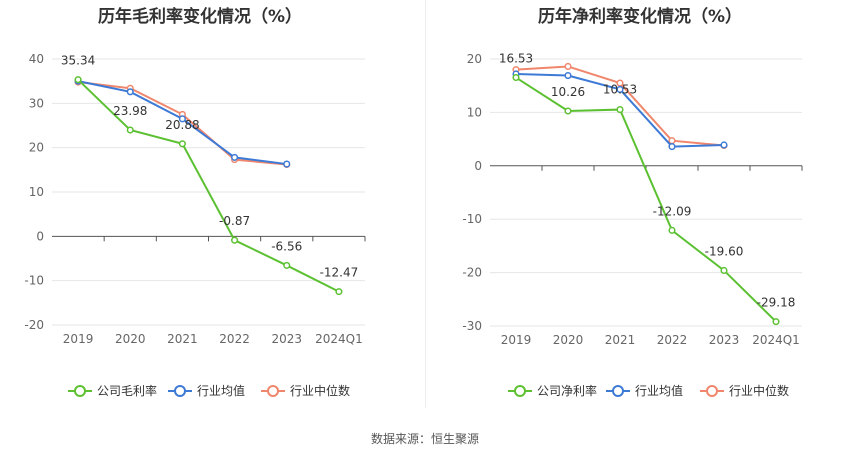 The image size is (850, 459). Describe the element at coordinates (34, 325) in the screenshot. I see `gross-y-tick-label: -20` at that location.